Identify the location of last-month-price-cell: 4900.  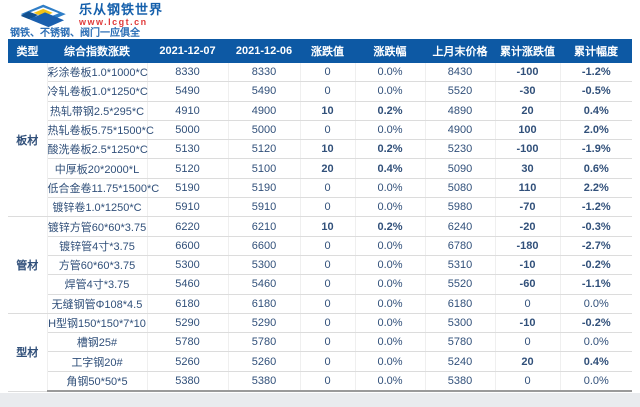
(460, 130).